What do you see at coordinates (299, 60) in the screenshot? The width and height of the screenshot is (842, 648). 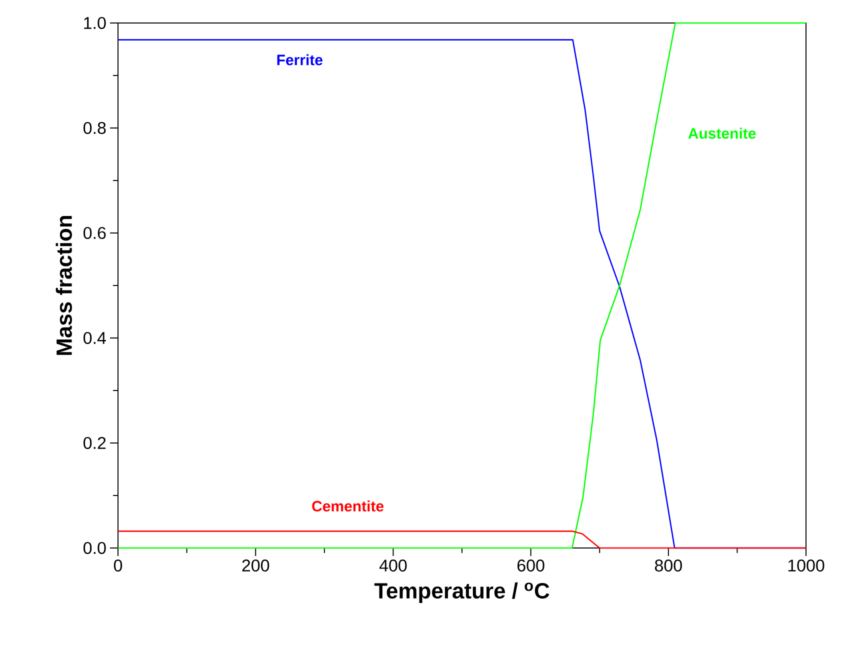 I see `series-label: Ferrite` at bounding box center [299, 60].